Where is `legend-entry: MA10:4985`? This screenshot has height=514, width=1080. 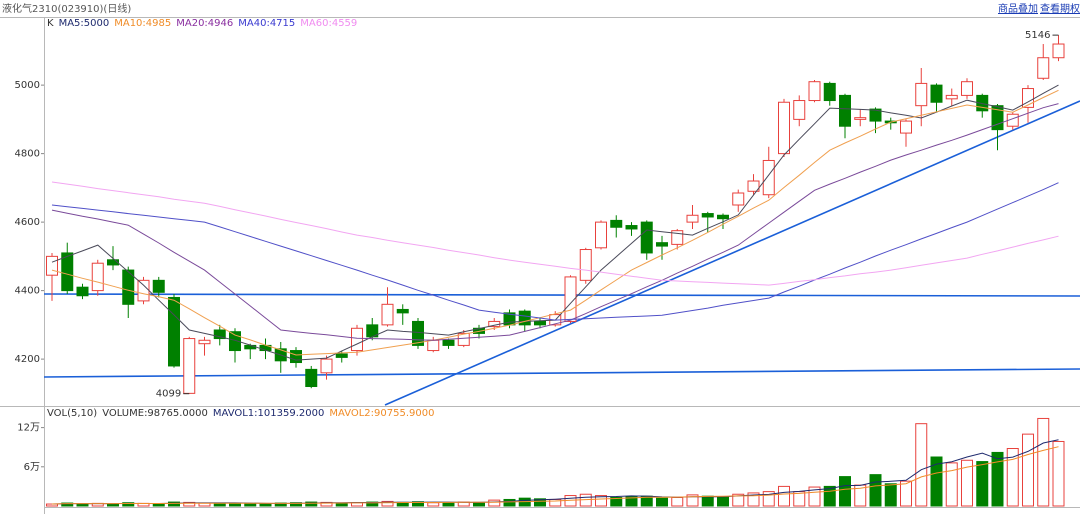
legend-entry: MA10:4985 is located at coordinates (142, 23).